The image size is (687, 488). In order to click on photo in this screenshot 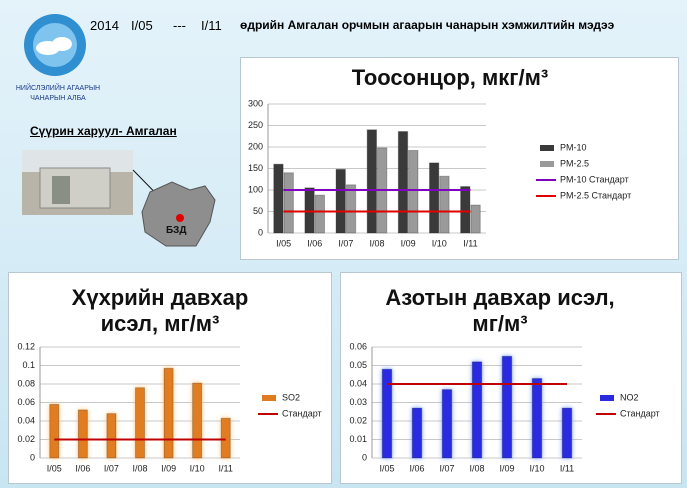, I will do `click(77, 182)`.